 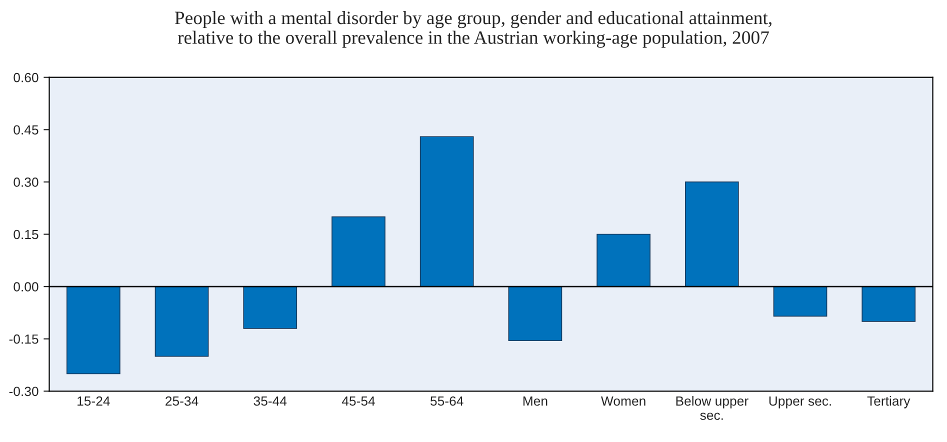 I want to click on x-tick-label: 35-44, so click(x=270, y=401).